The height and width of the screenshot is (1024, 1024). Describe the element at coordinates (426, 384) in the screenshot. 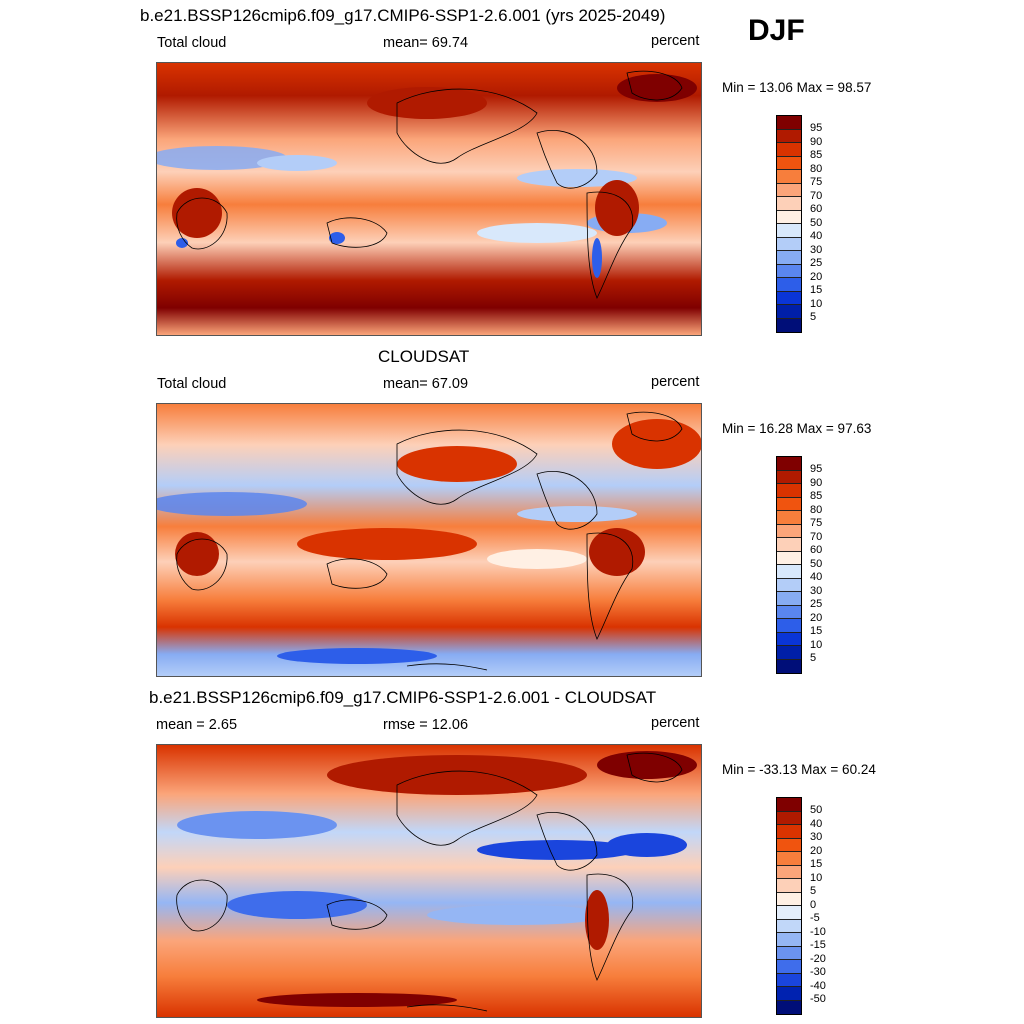

I see `panel-2-mean: mean= 67.09` at that location.